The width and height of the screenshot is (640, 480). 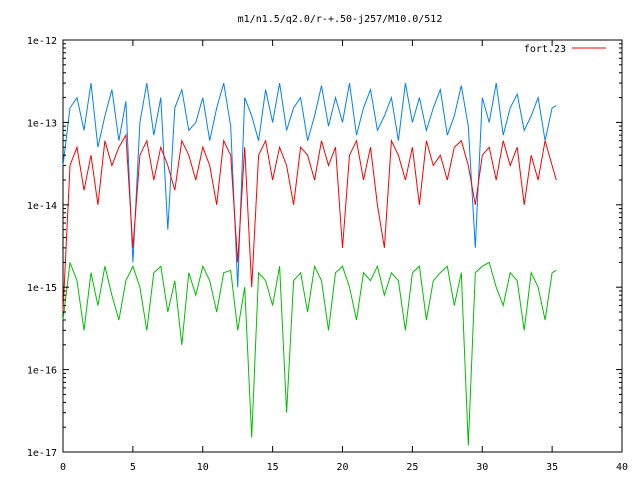 What do you see at coordinates (63, 467) in the screenshot?
I see `x-tick-label: 0` at bounding box center [63, 467].